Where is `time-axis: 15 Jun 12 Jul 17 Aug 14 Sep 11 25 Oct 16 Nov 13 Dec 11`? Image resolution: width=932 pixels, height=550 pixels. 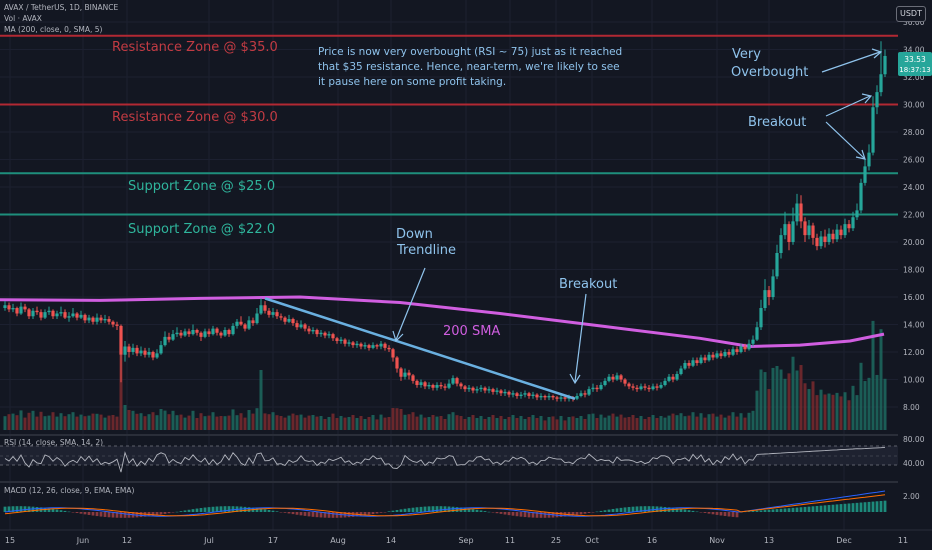
time-axis: 15 Jun 12 Jul 17 Aug 14 Sep 11 25 Oct 16 Nov 13 Dec 11 is located at coordinates (456, 540).